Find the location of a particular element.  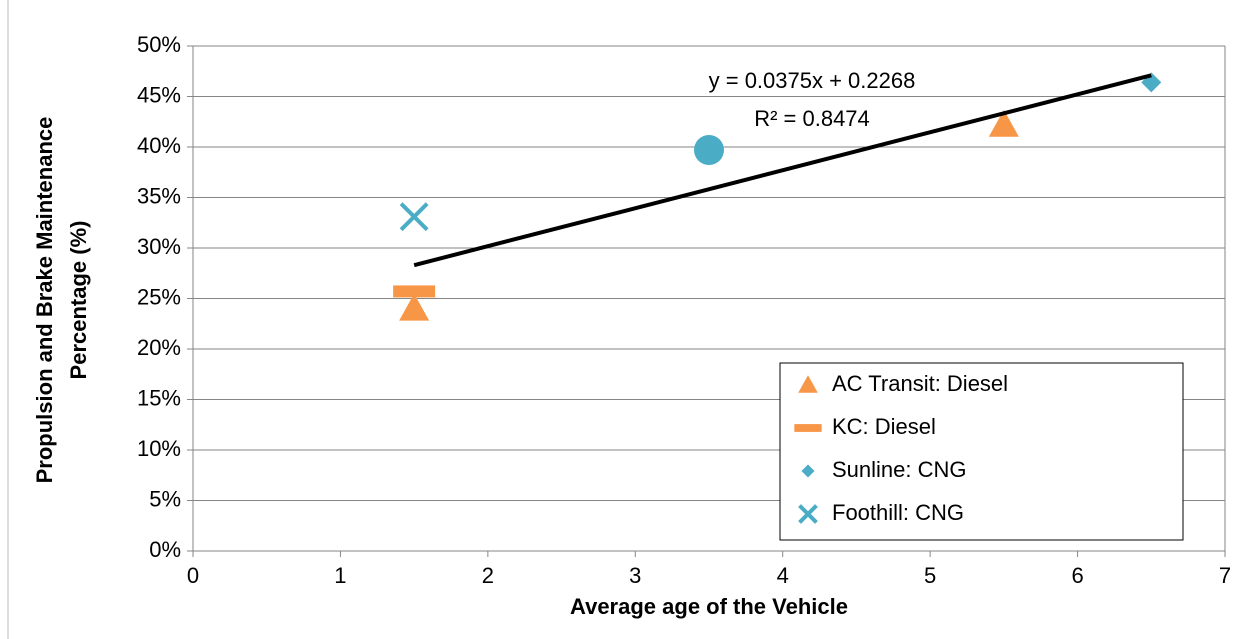

x-tick-label: 7 is located at coordinates (1225, 575).